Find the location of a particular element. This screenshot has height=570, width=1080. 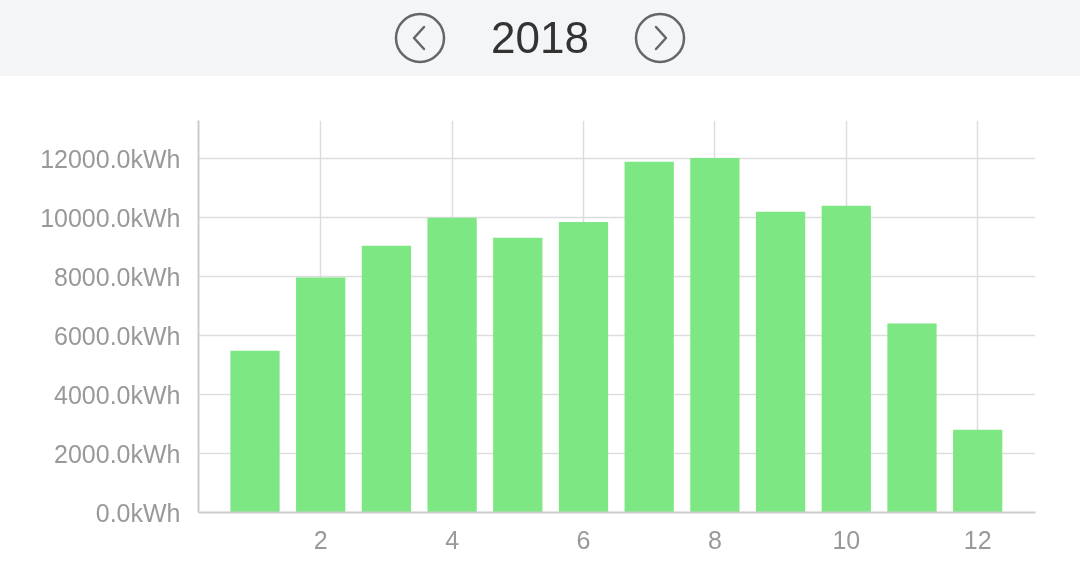

x-tick-label: 12 is located at coordinates (977, 539).